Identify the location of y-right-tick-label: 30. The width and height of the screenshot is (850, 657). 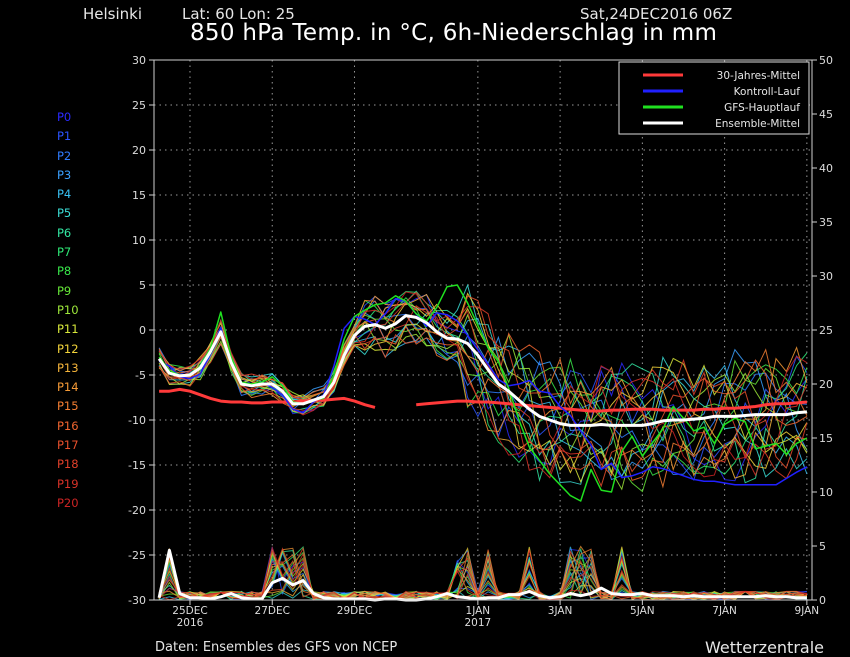
(826, 276).